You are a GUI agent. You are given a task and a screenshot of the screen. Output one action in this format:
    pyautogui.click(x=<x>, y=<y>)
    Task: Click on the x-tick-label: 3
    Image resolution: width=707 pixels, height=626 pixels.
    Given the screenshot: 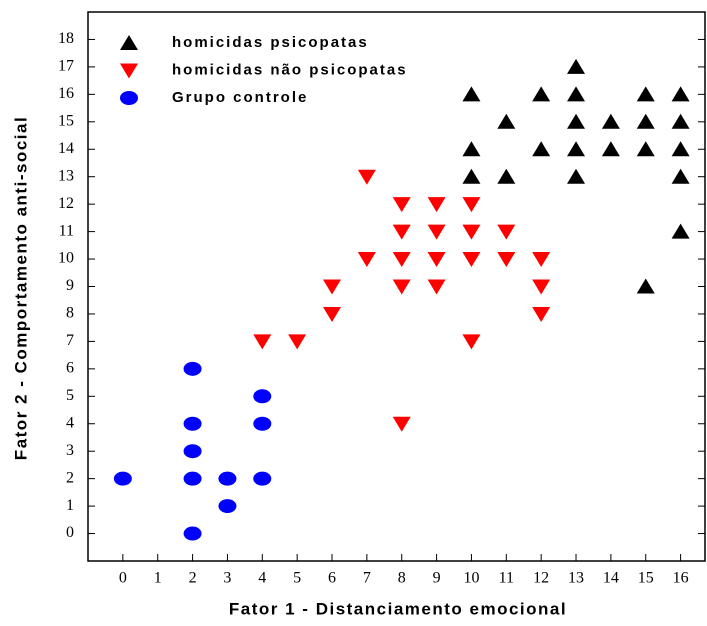 What is the action you would take?
    pyautogui.click(x=227, y=578)
    